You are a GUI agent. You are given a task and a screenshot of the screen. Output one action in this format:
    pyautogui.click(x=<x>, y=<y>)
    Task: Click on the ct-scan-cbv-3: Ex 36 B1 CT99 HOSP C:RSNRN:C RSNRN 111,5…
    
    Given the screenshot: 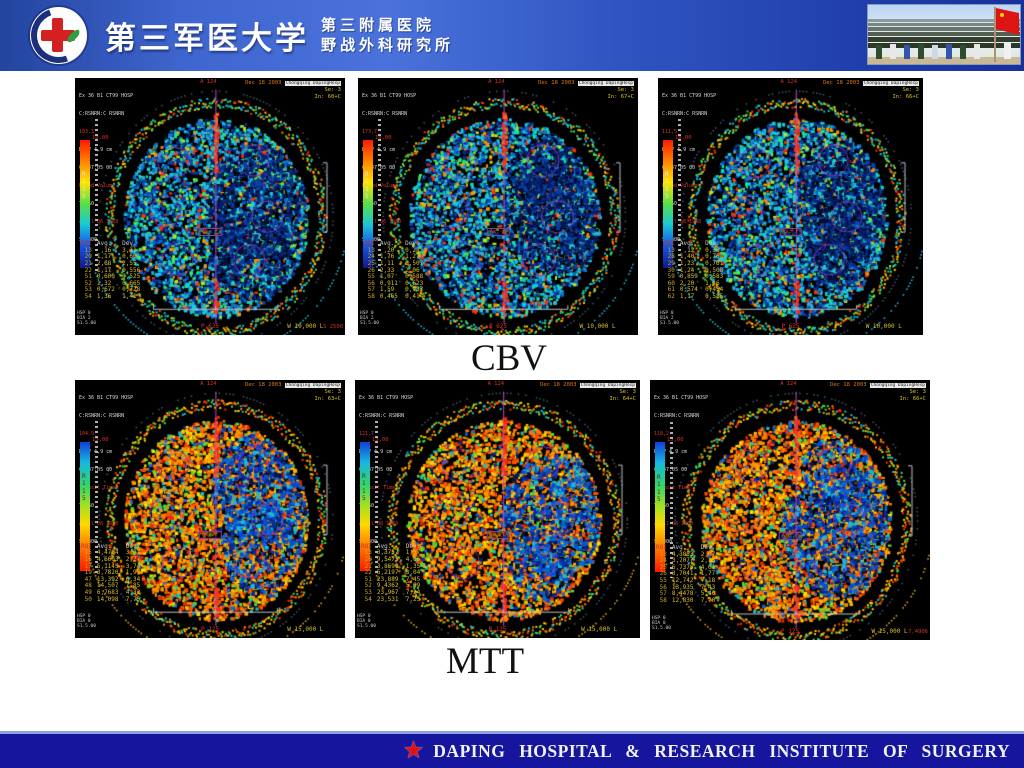 What is the action you would take?
    pyautogui.click(x=790, y=206)
    